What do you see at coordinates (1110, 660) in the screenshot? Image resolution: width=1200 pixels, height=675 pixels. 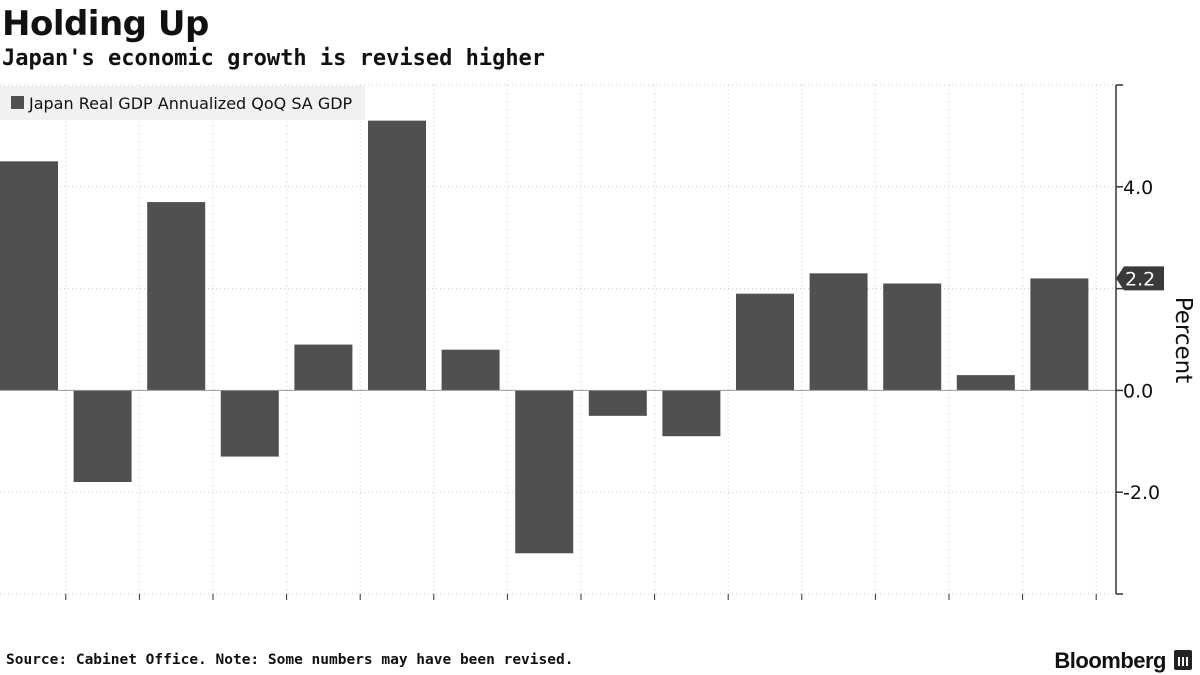 I see `bloomberg-logo: Bloomberg` at bounding box center [1110, 660].